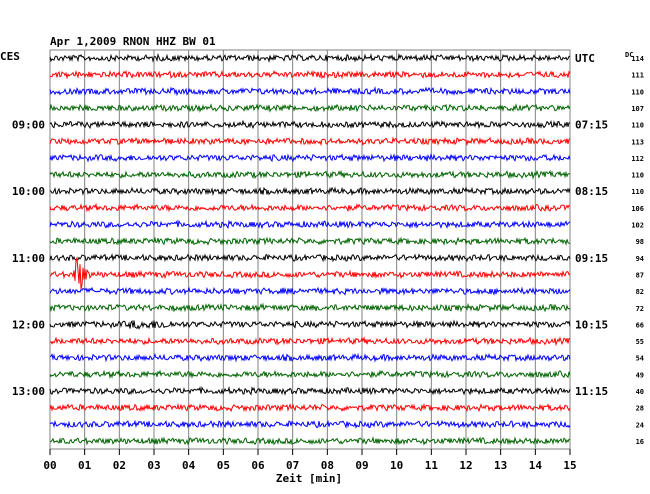 The height and width of the screenshot is (494, 650). I want to click on dc-value-label: 87, so click(640, 275).